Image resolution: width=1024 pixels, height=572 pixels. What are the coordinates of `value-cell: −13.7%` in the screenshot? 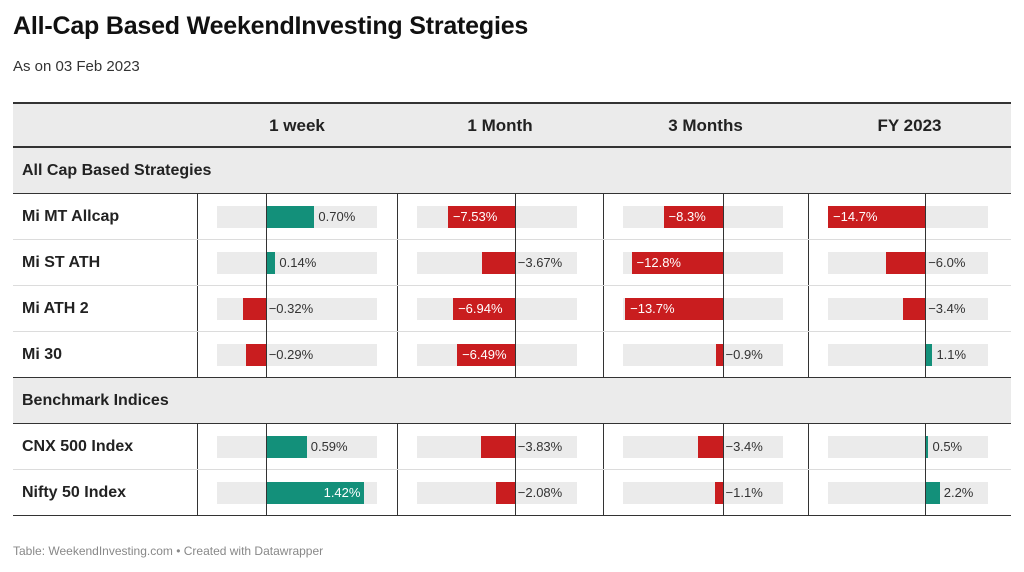 It's located at (705, 309).